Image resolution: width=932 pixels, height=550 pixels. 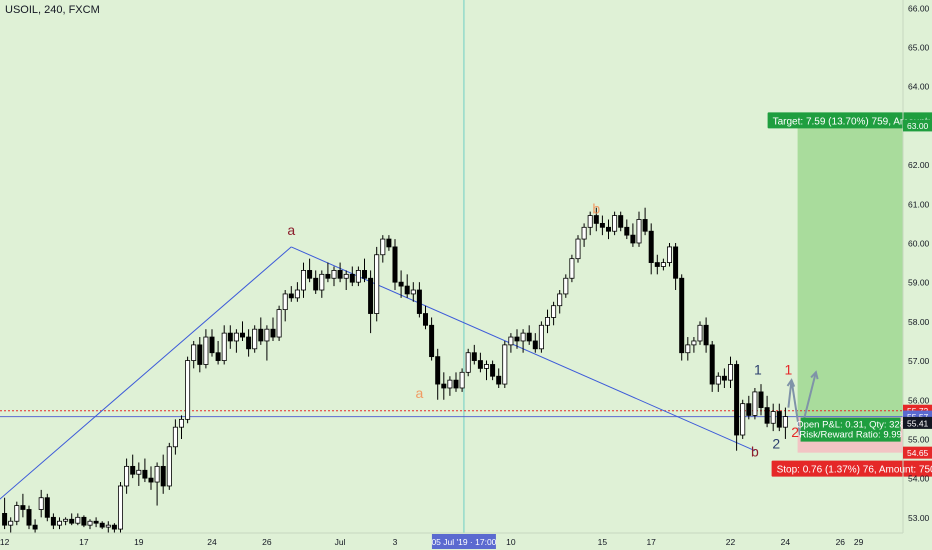 I want to click on price-tag-bg, so click(x=917, y=125).